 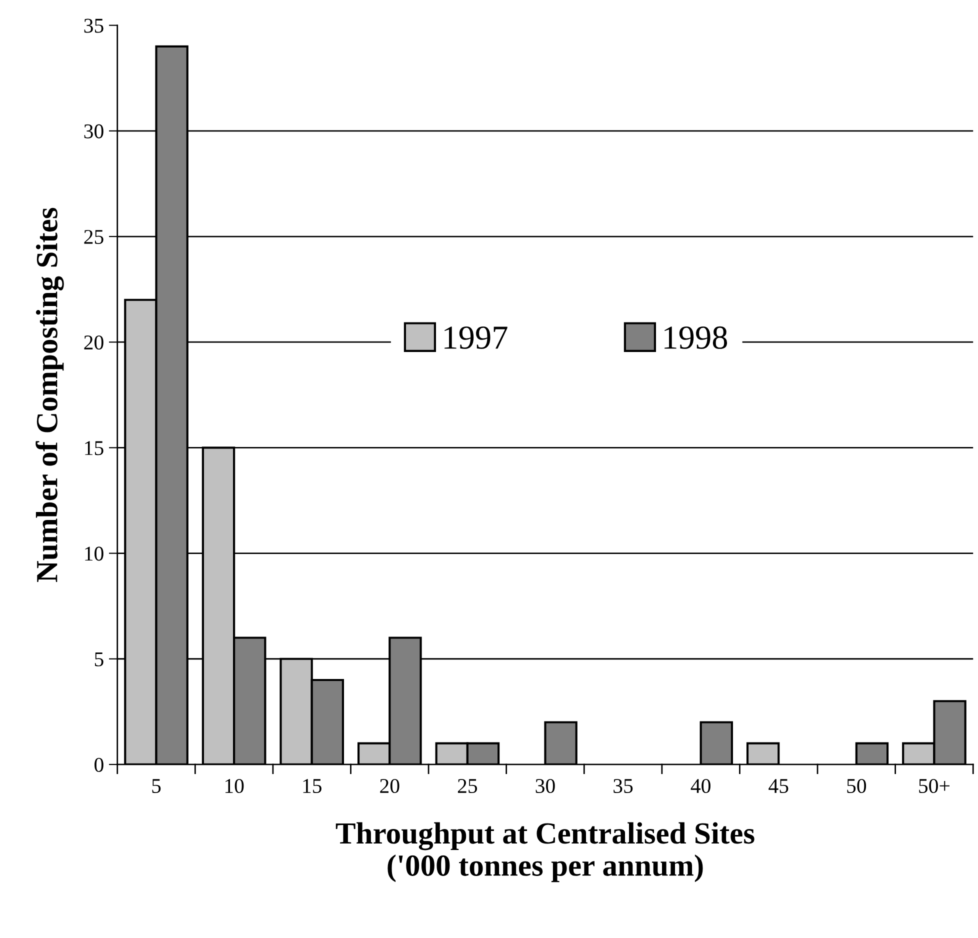 I want to click on legend-label: 1998, so click(x=696, y=337).